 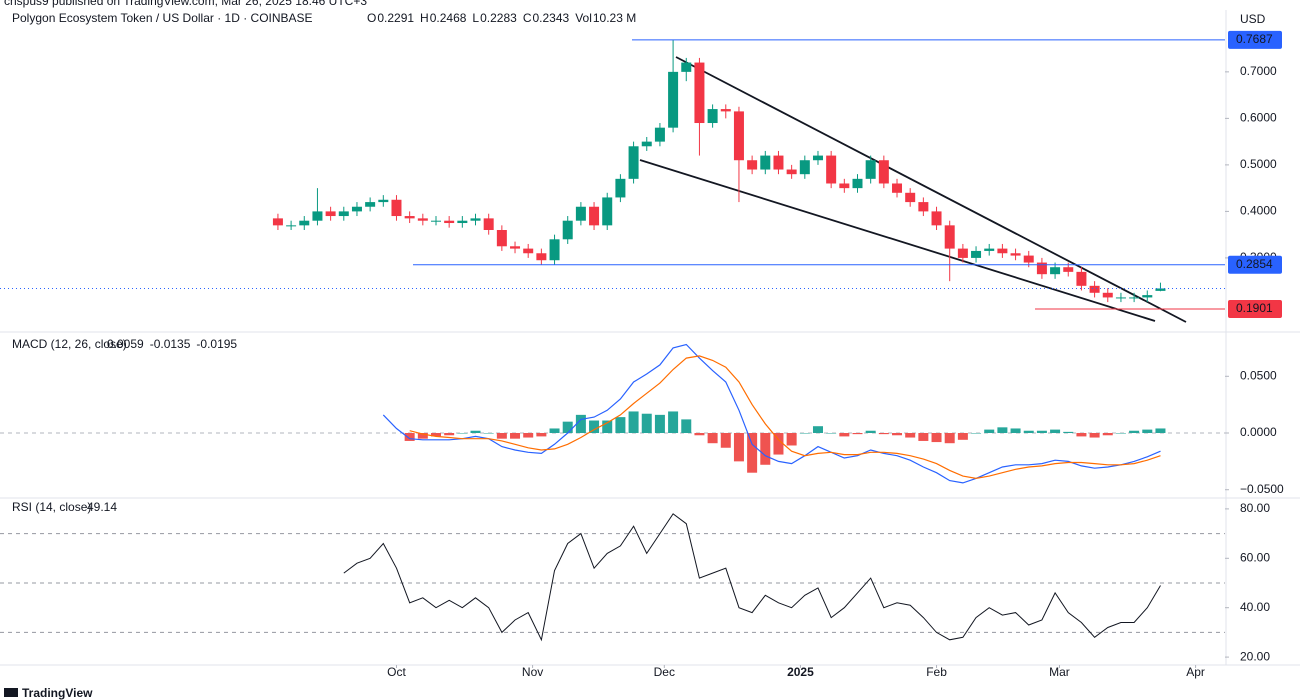 What do you see at coordinates (1255, 557) in the screenshot?
I see `y-tick-label: 60.00` at bounding box center [1255, 557].